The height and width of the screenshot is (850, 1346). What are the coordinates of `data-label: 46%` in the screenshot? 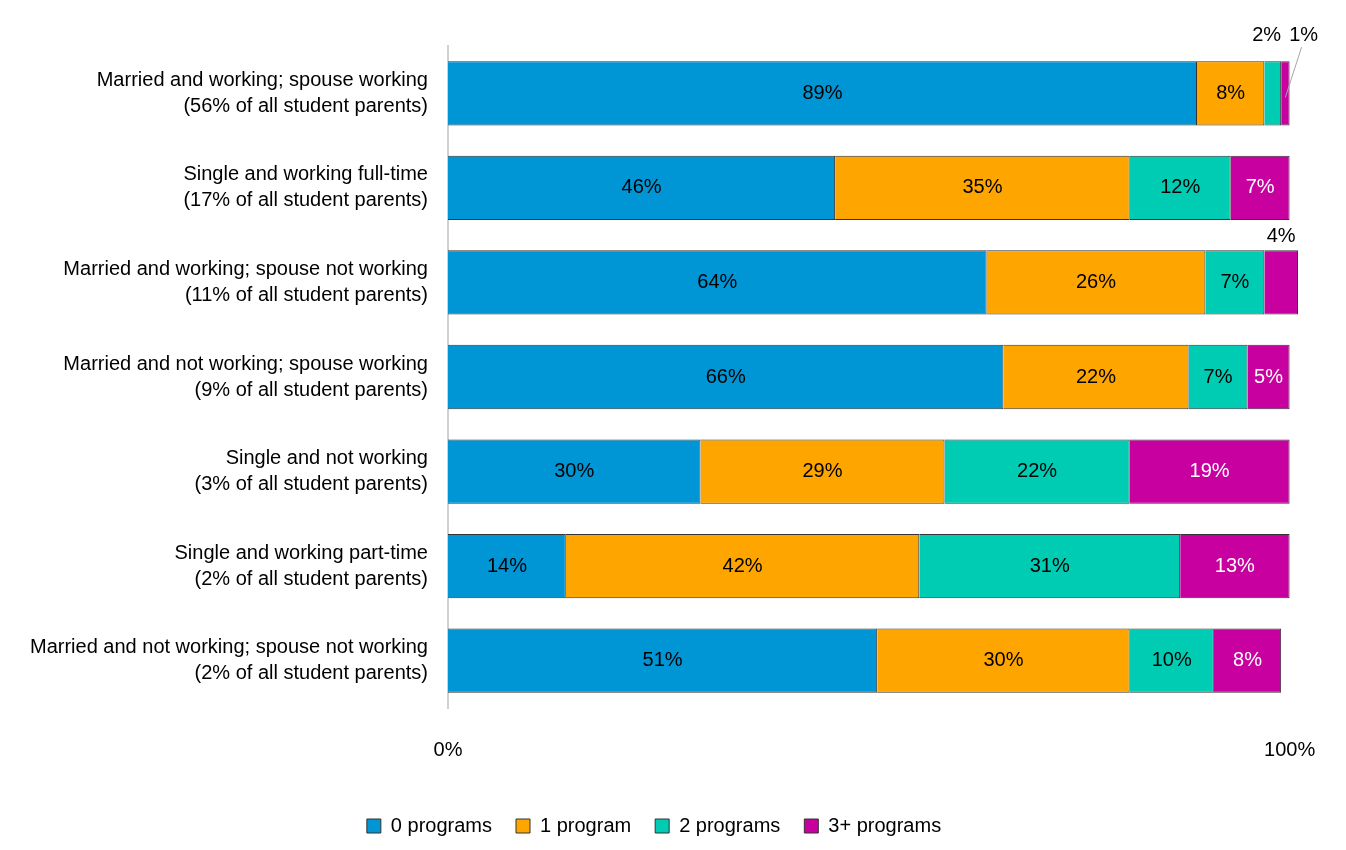 It's located at (641, 186).